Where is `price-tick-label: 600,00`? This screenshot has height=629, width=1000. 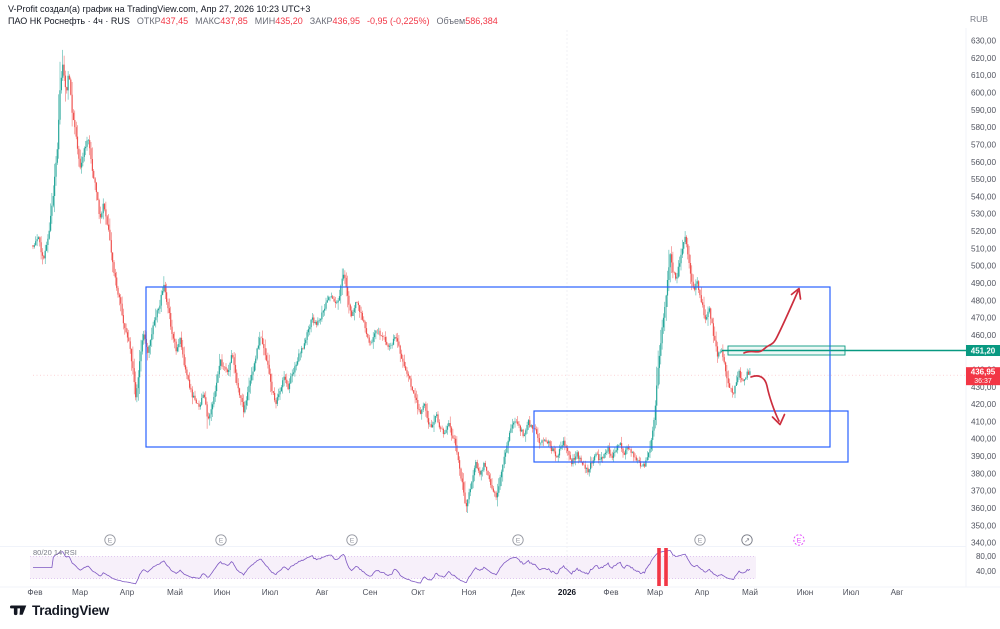
price-tick-label: 600,00 is located at coordinates (983, 93).